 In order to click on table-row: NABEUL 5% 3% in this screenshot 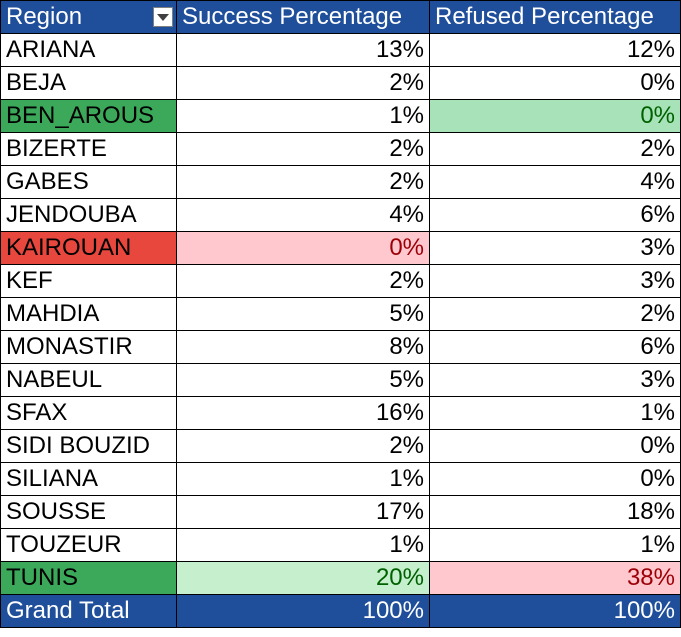, I will do `click(340, 380)`.